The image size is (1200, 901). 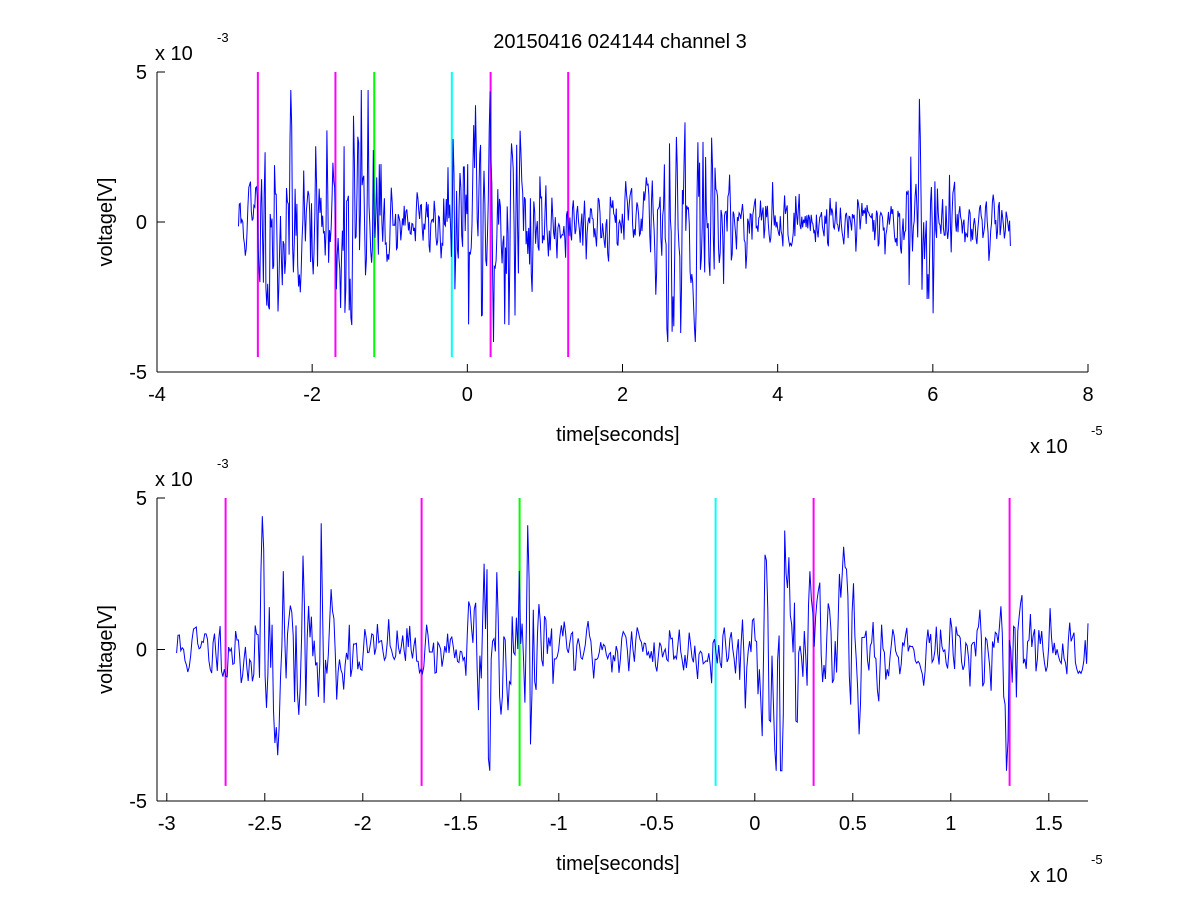 I want to click on figure-title: 20150416 024144 channel 3, so click(x=620, y=42).